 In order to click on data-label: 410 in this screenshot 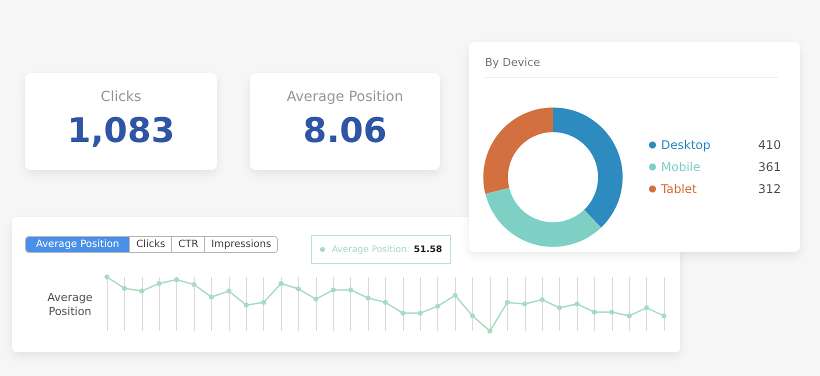, I will do `click(769, 145)`.